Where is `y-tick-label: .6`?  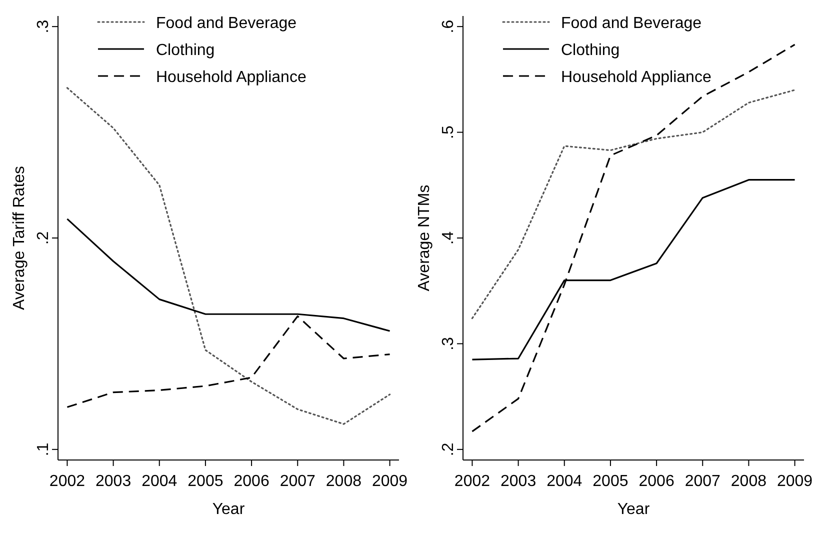
y-tick-label: .6 is located at coordinates (448, 27).